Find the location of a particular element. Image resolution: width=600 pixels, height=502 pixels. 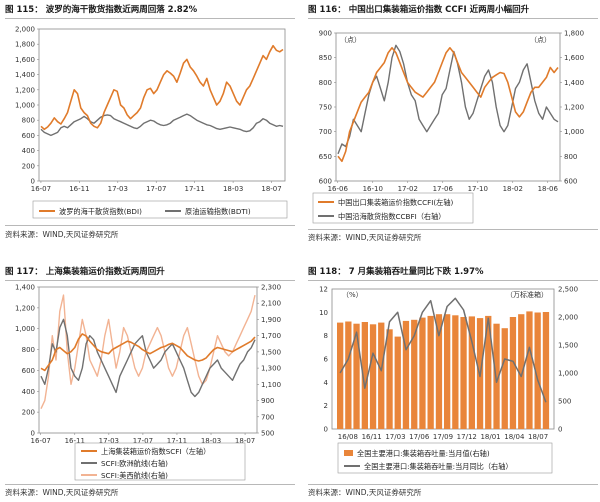

panel-title: 图 116： 中国出口集装箱运价指数 CCFI 近两周小幅回升 is located at coordinates (453, 10).